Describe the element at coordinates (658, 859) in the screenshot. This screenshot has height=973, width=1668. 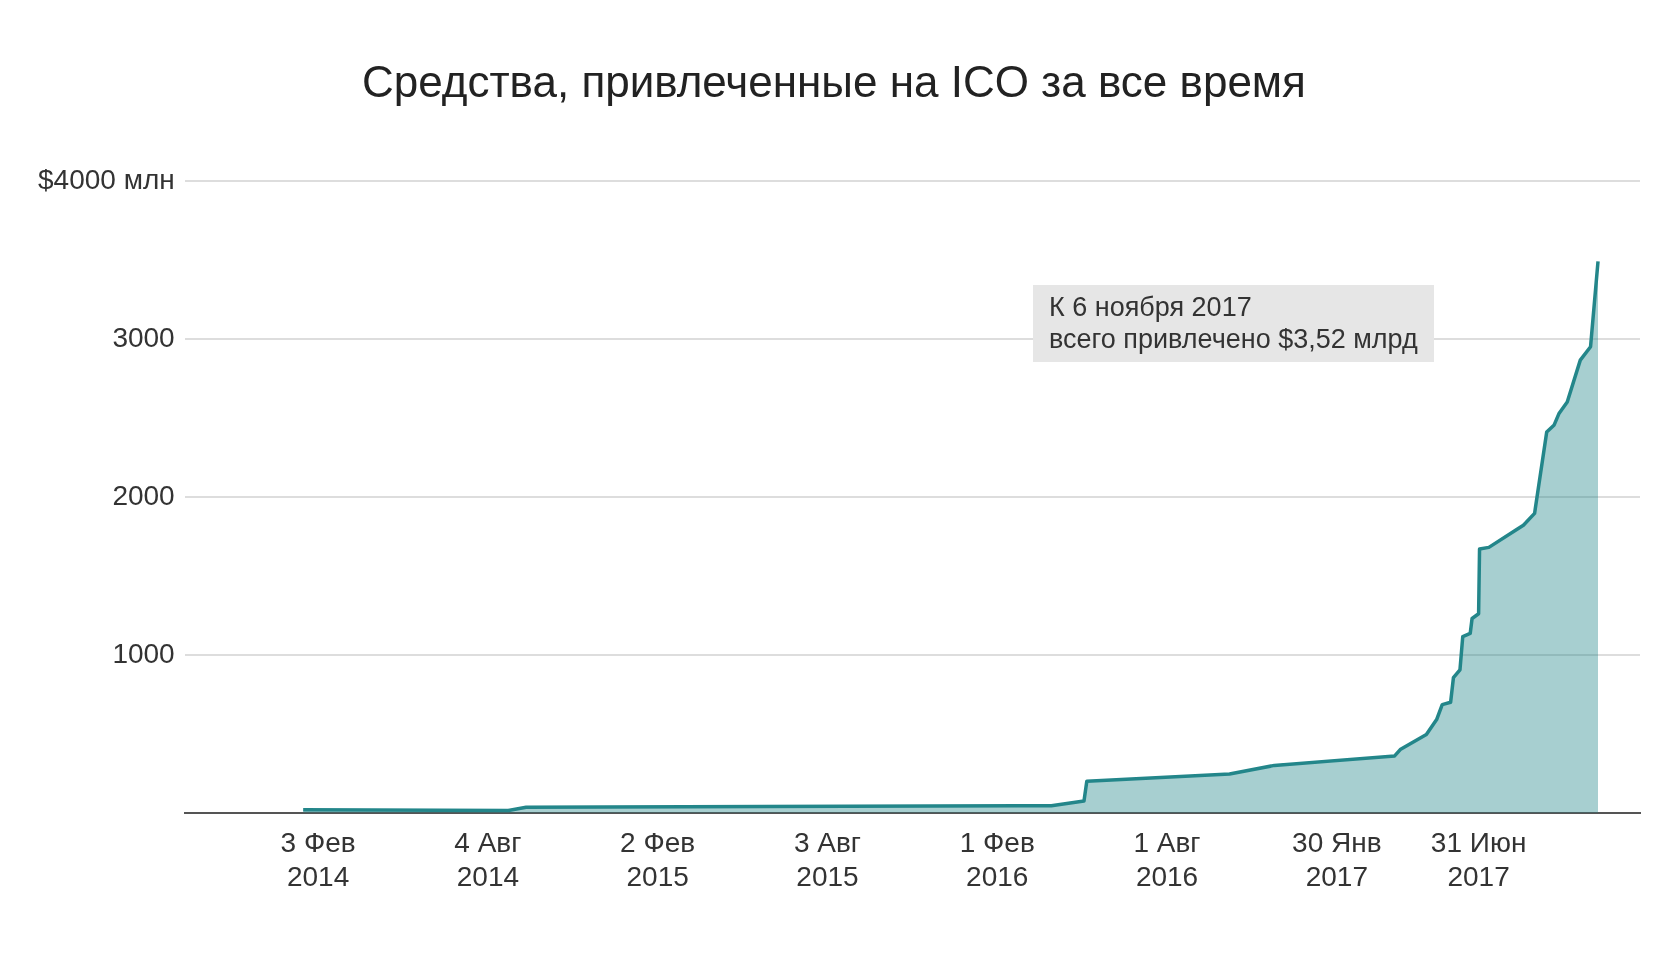
I see `x-tick-label: 2 Фев 2015` at that location.